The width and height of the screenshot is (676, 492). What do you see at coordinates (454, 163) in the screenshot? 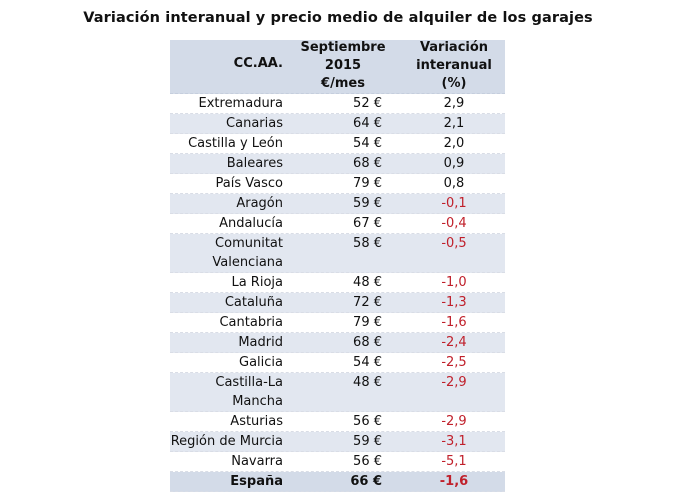
I see `variation-cell: 0,9` at bounding box center [454, 163].